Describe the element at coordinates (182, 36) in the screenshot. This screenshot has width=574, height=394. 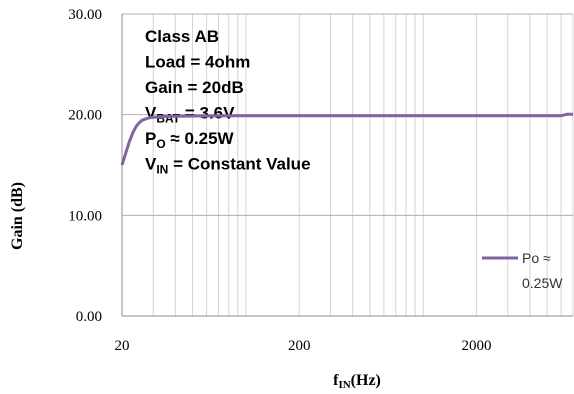
I see `annotation-line: Class AB` at that location.